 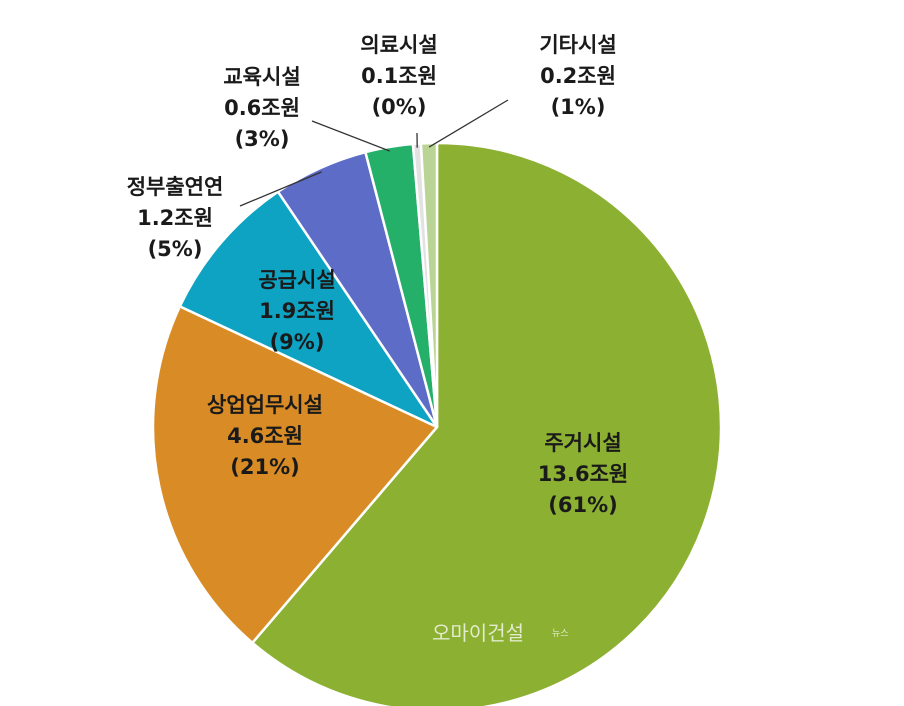 I want to click on slice-label: 기타시설 0.2조원 (1%), so click(x=577, y=76).